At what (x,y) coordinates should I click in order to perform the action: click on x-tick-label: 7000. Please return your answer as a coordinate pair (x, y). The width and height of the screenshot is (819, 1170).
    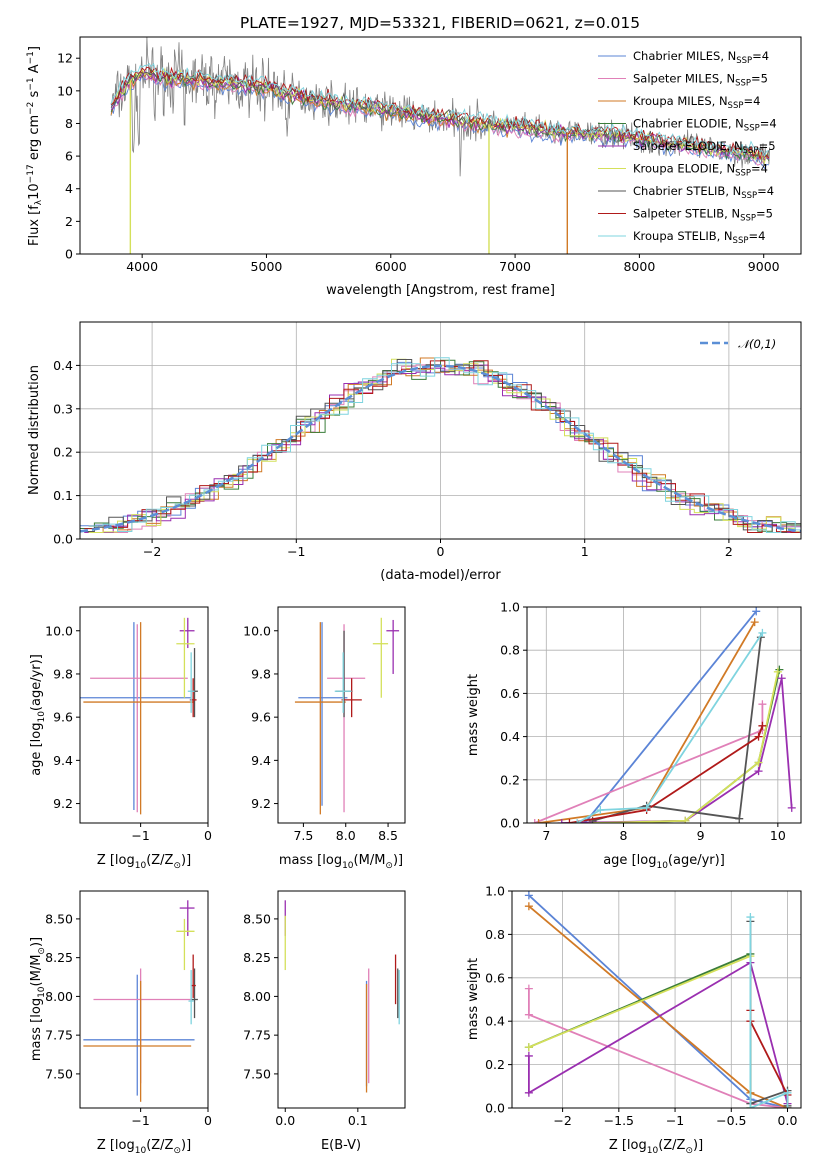
    Looking at the image, I should click on (515, 266).